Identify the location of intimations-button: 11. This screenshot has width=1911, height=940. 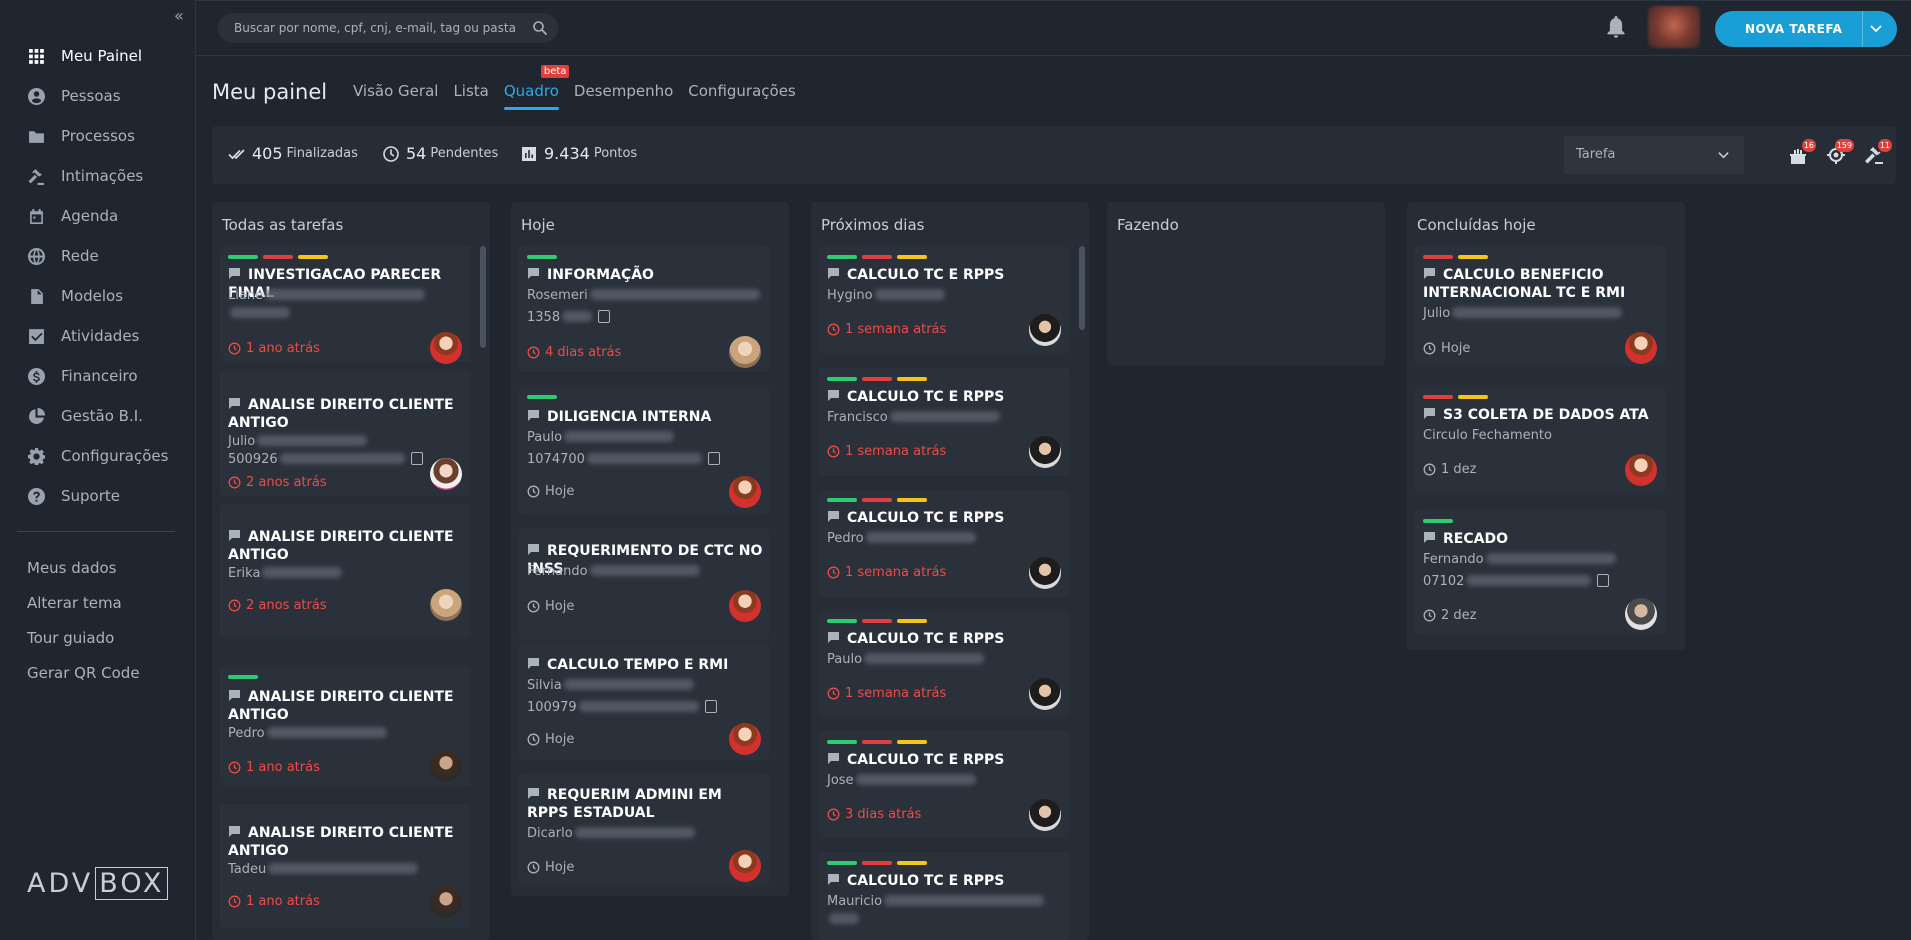
(1878, 153).